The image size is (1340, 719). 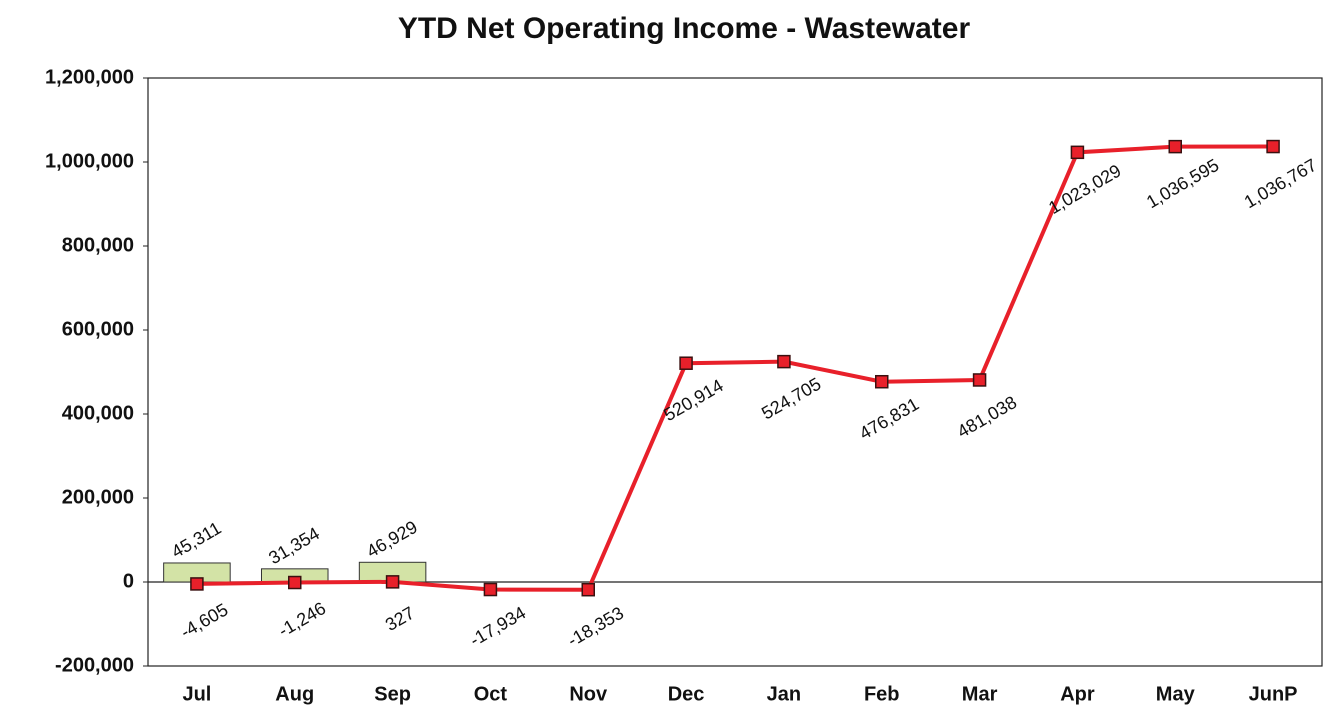 What do you see at coordinates (595, 627) in the screenshot?
I see `data-label: -18,353` at bounding box center [595, 627].